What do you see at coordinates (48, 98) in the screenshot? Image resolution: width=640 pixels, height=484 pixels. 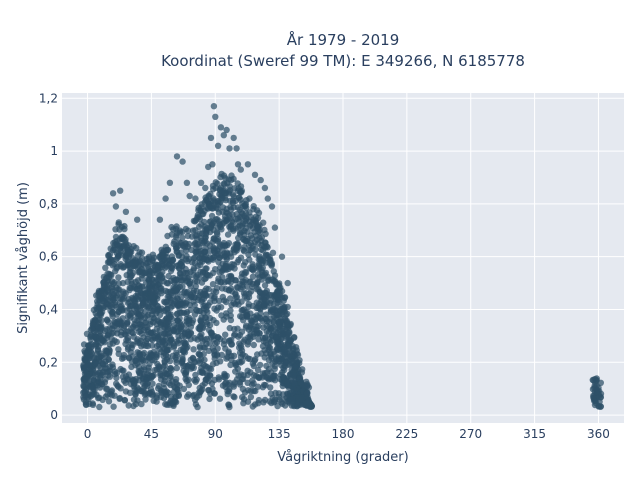 I see `y-tick-label: 1,2` at bounding box center [48, 98].